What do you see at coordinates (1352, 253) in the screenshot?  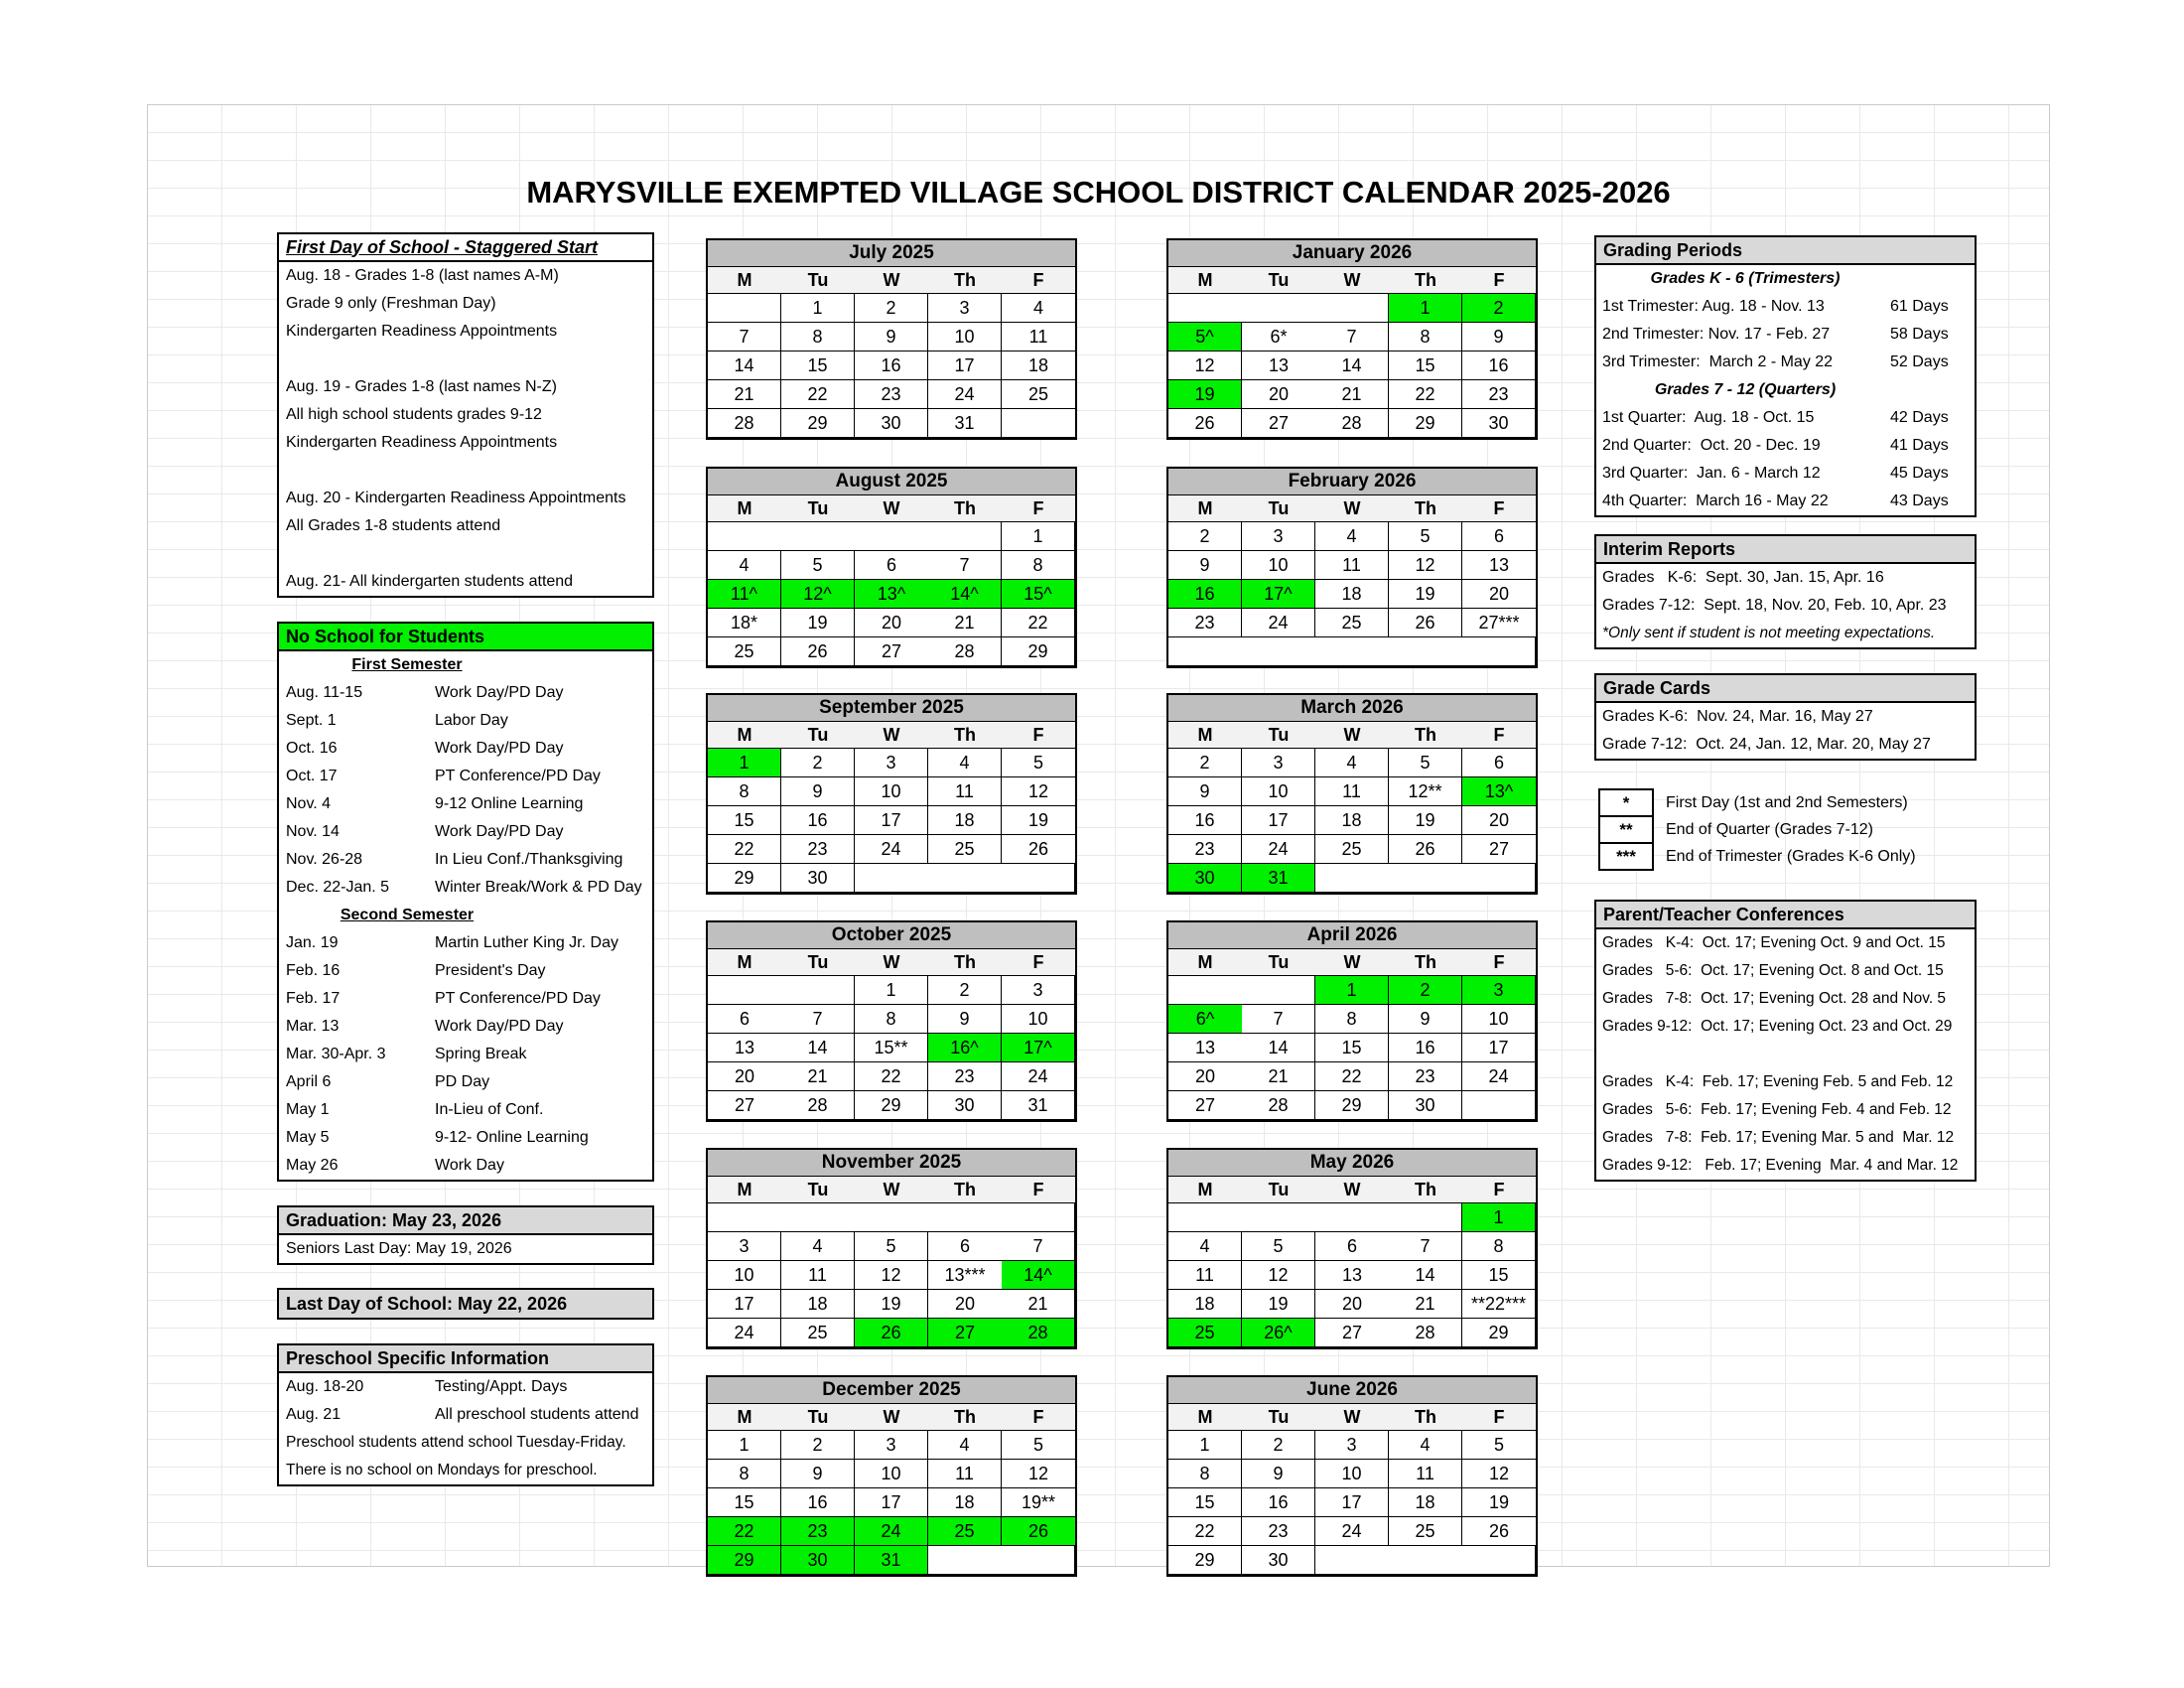 I see `month-title: January 2026` at bounding box center [1352, 253].